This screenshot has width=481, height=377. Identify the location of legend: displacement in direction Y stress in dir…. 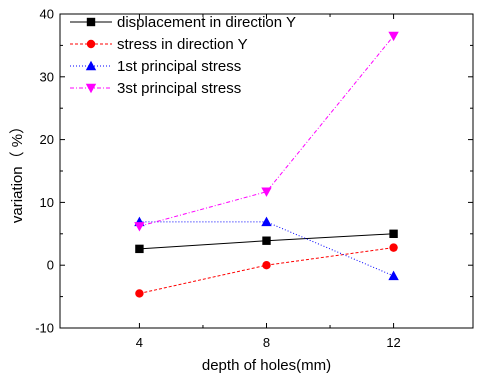
(183, 55).